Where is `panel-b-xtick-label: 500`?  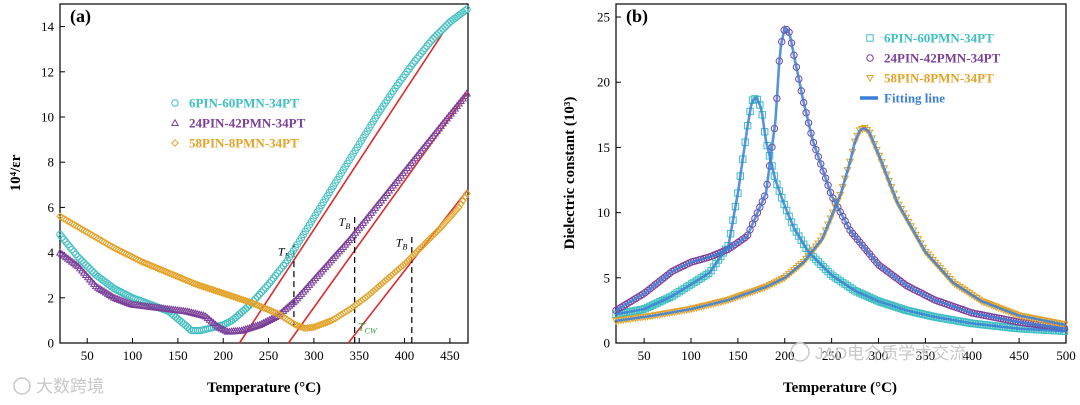 panel-b-xtick-label: 500 is located at coordinates (1066, 355).